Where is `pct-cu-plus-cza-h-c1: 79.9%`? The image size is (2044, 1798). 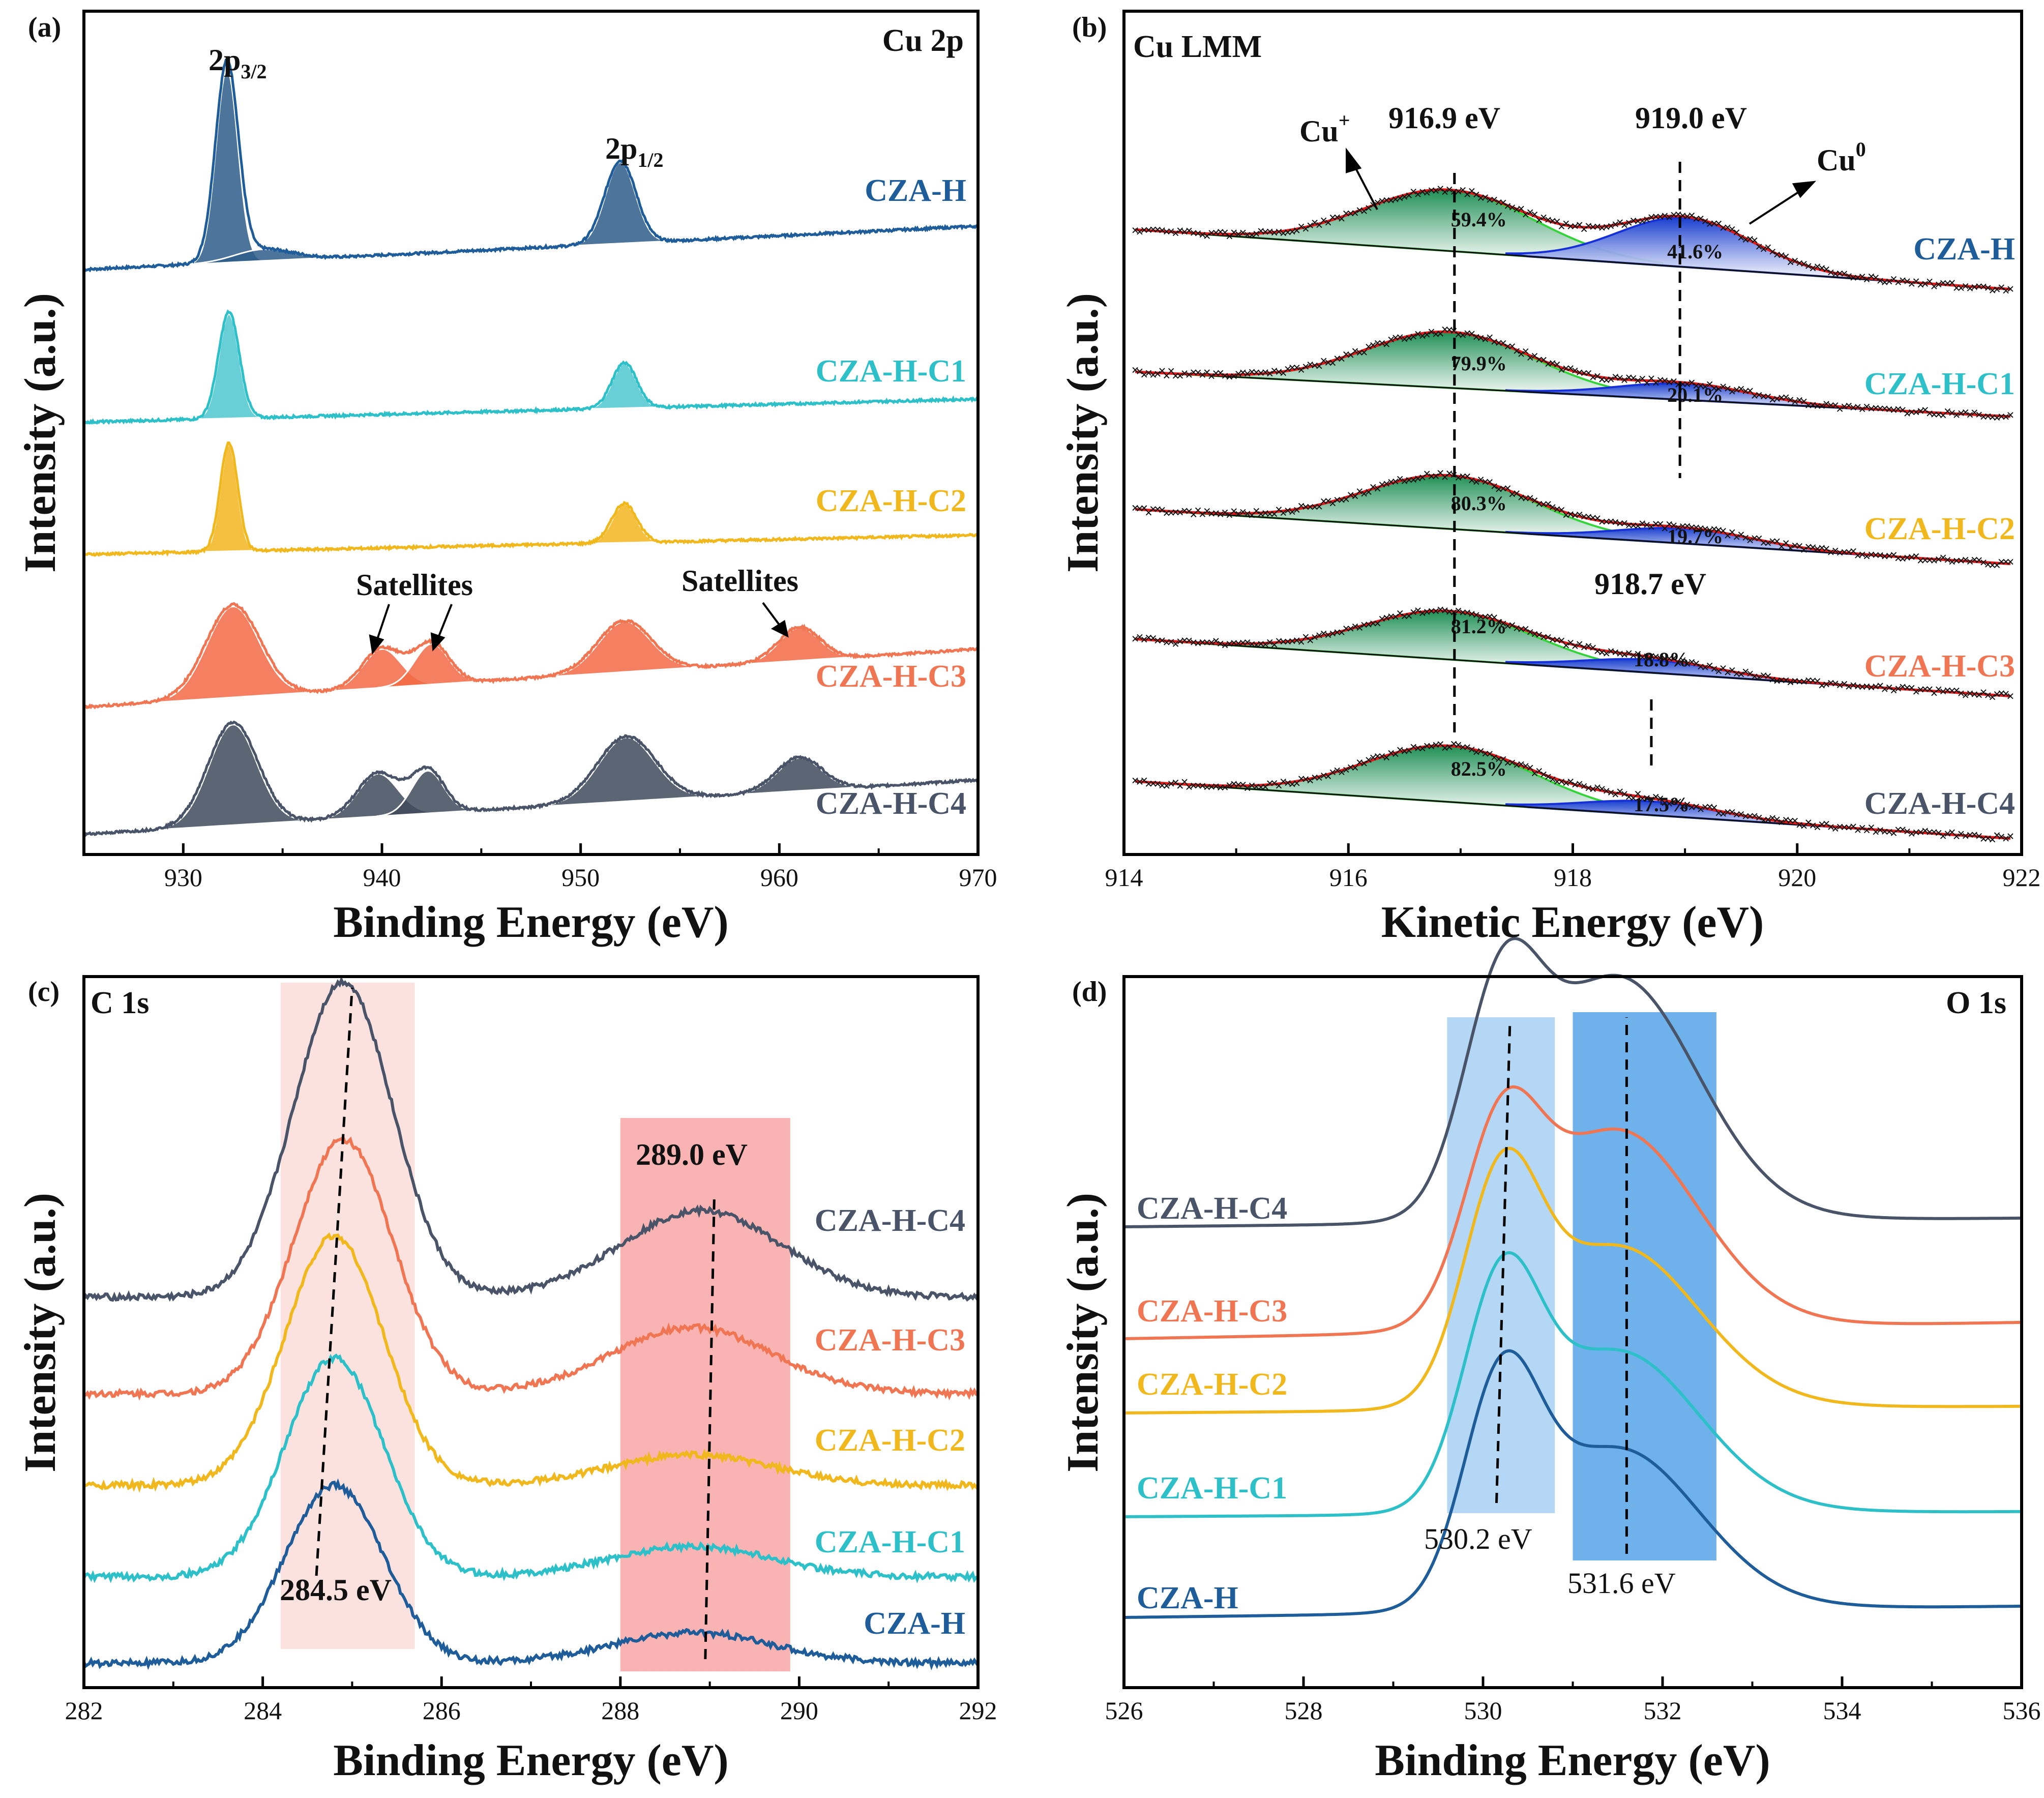 pct-cu-plus-cza-h-c1: 79.9% is located at coordinates (1479, 363).